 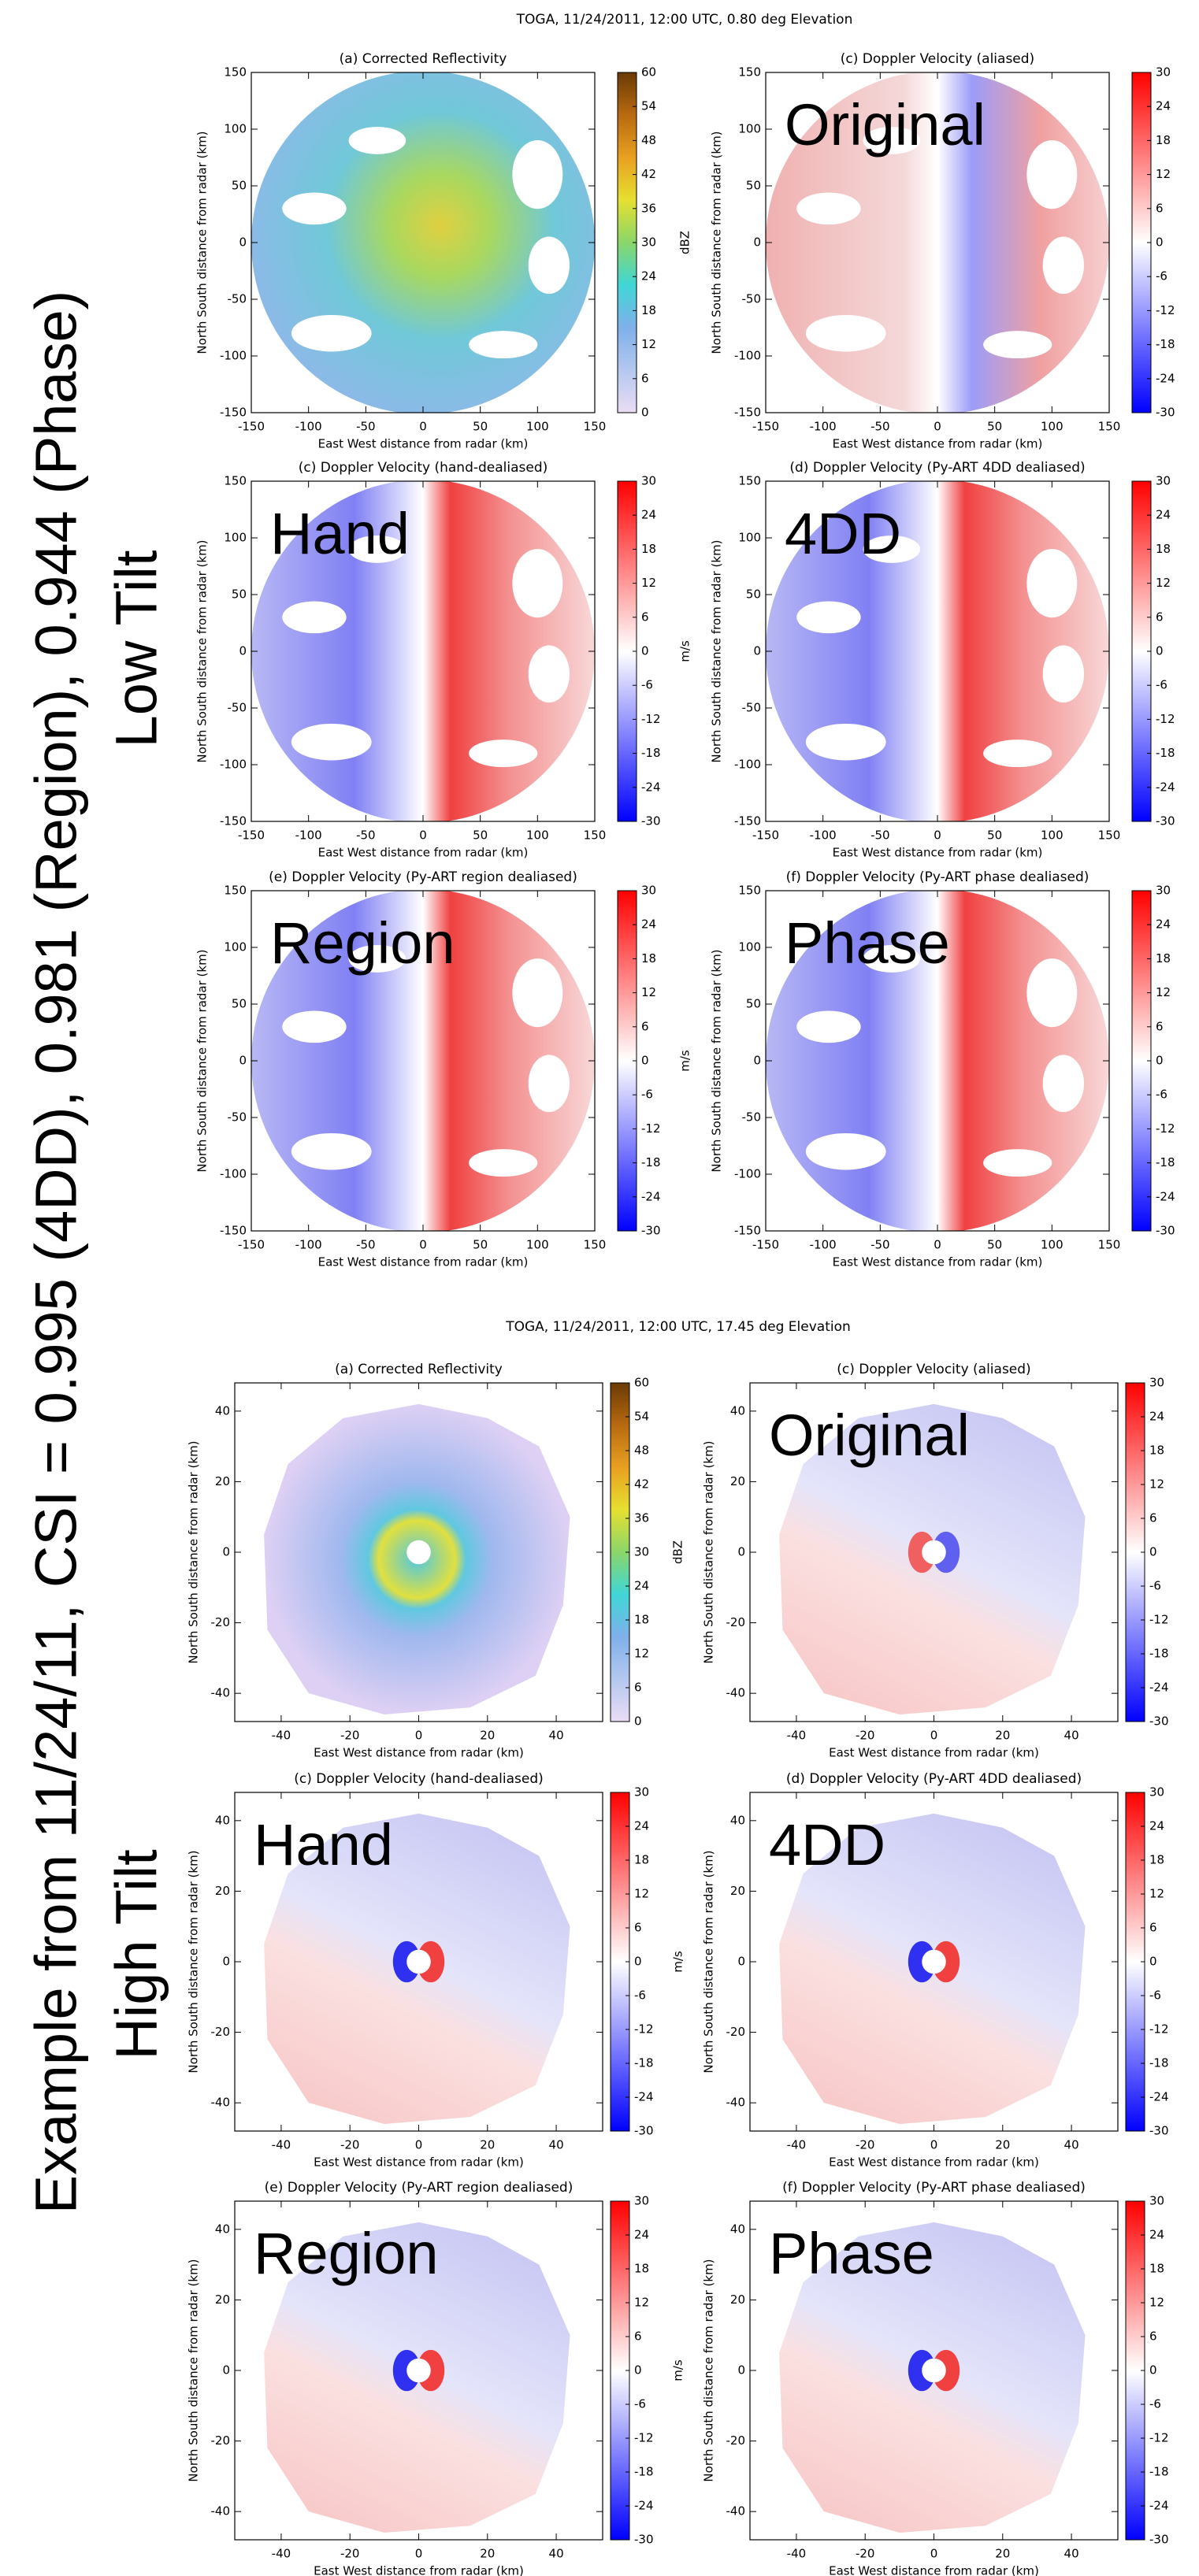 What do you see at coordinates (350, 2554) in the screenshot?
I see `x-tick-label: -20` at bounding box center [350, 2554].